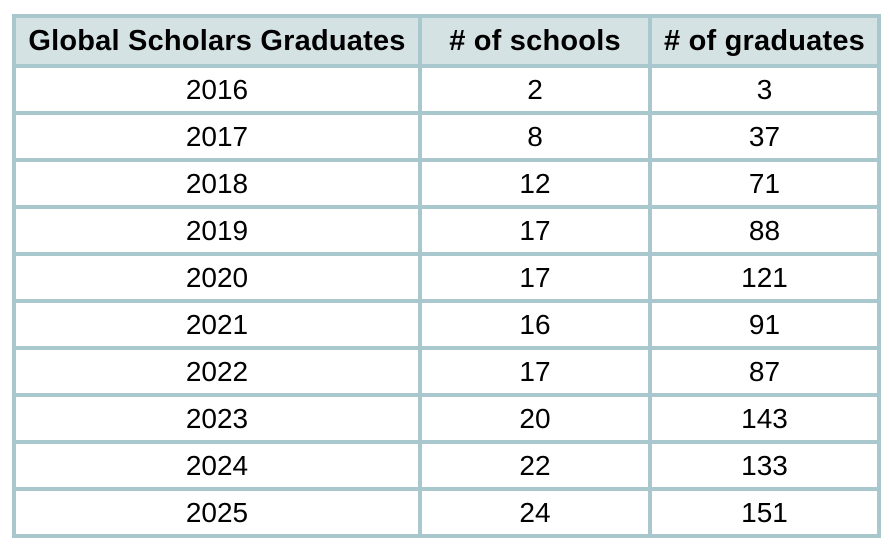  I want to click on graduates-cell: 87, so click(764, 371).